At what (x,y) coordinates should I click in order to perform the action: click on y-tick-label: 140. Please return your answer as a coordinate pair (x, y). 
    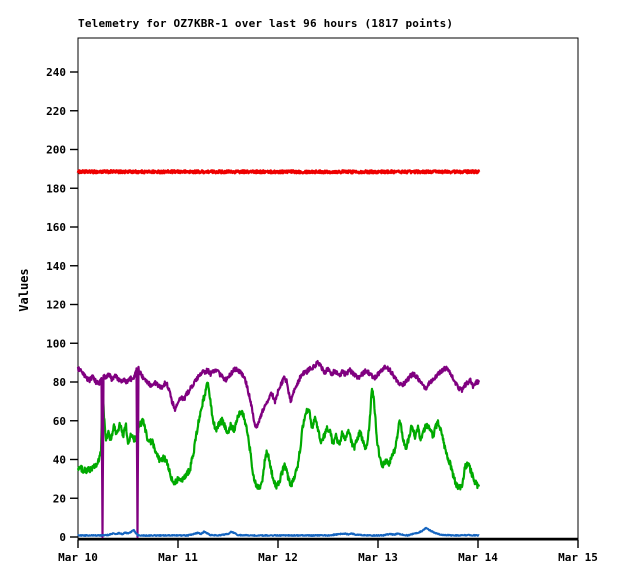
    Looking at the image, I should click on (56, 266).